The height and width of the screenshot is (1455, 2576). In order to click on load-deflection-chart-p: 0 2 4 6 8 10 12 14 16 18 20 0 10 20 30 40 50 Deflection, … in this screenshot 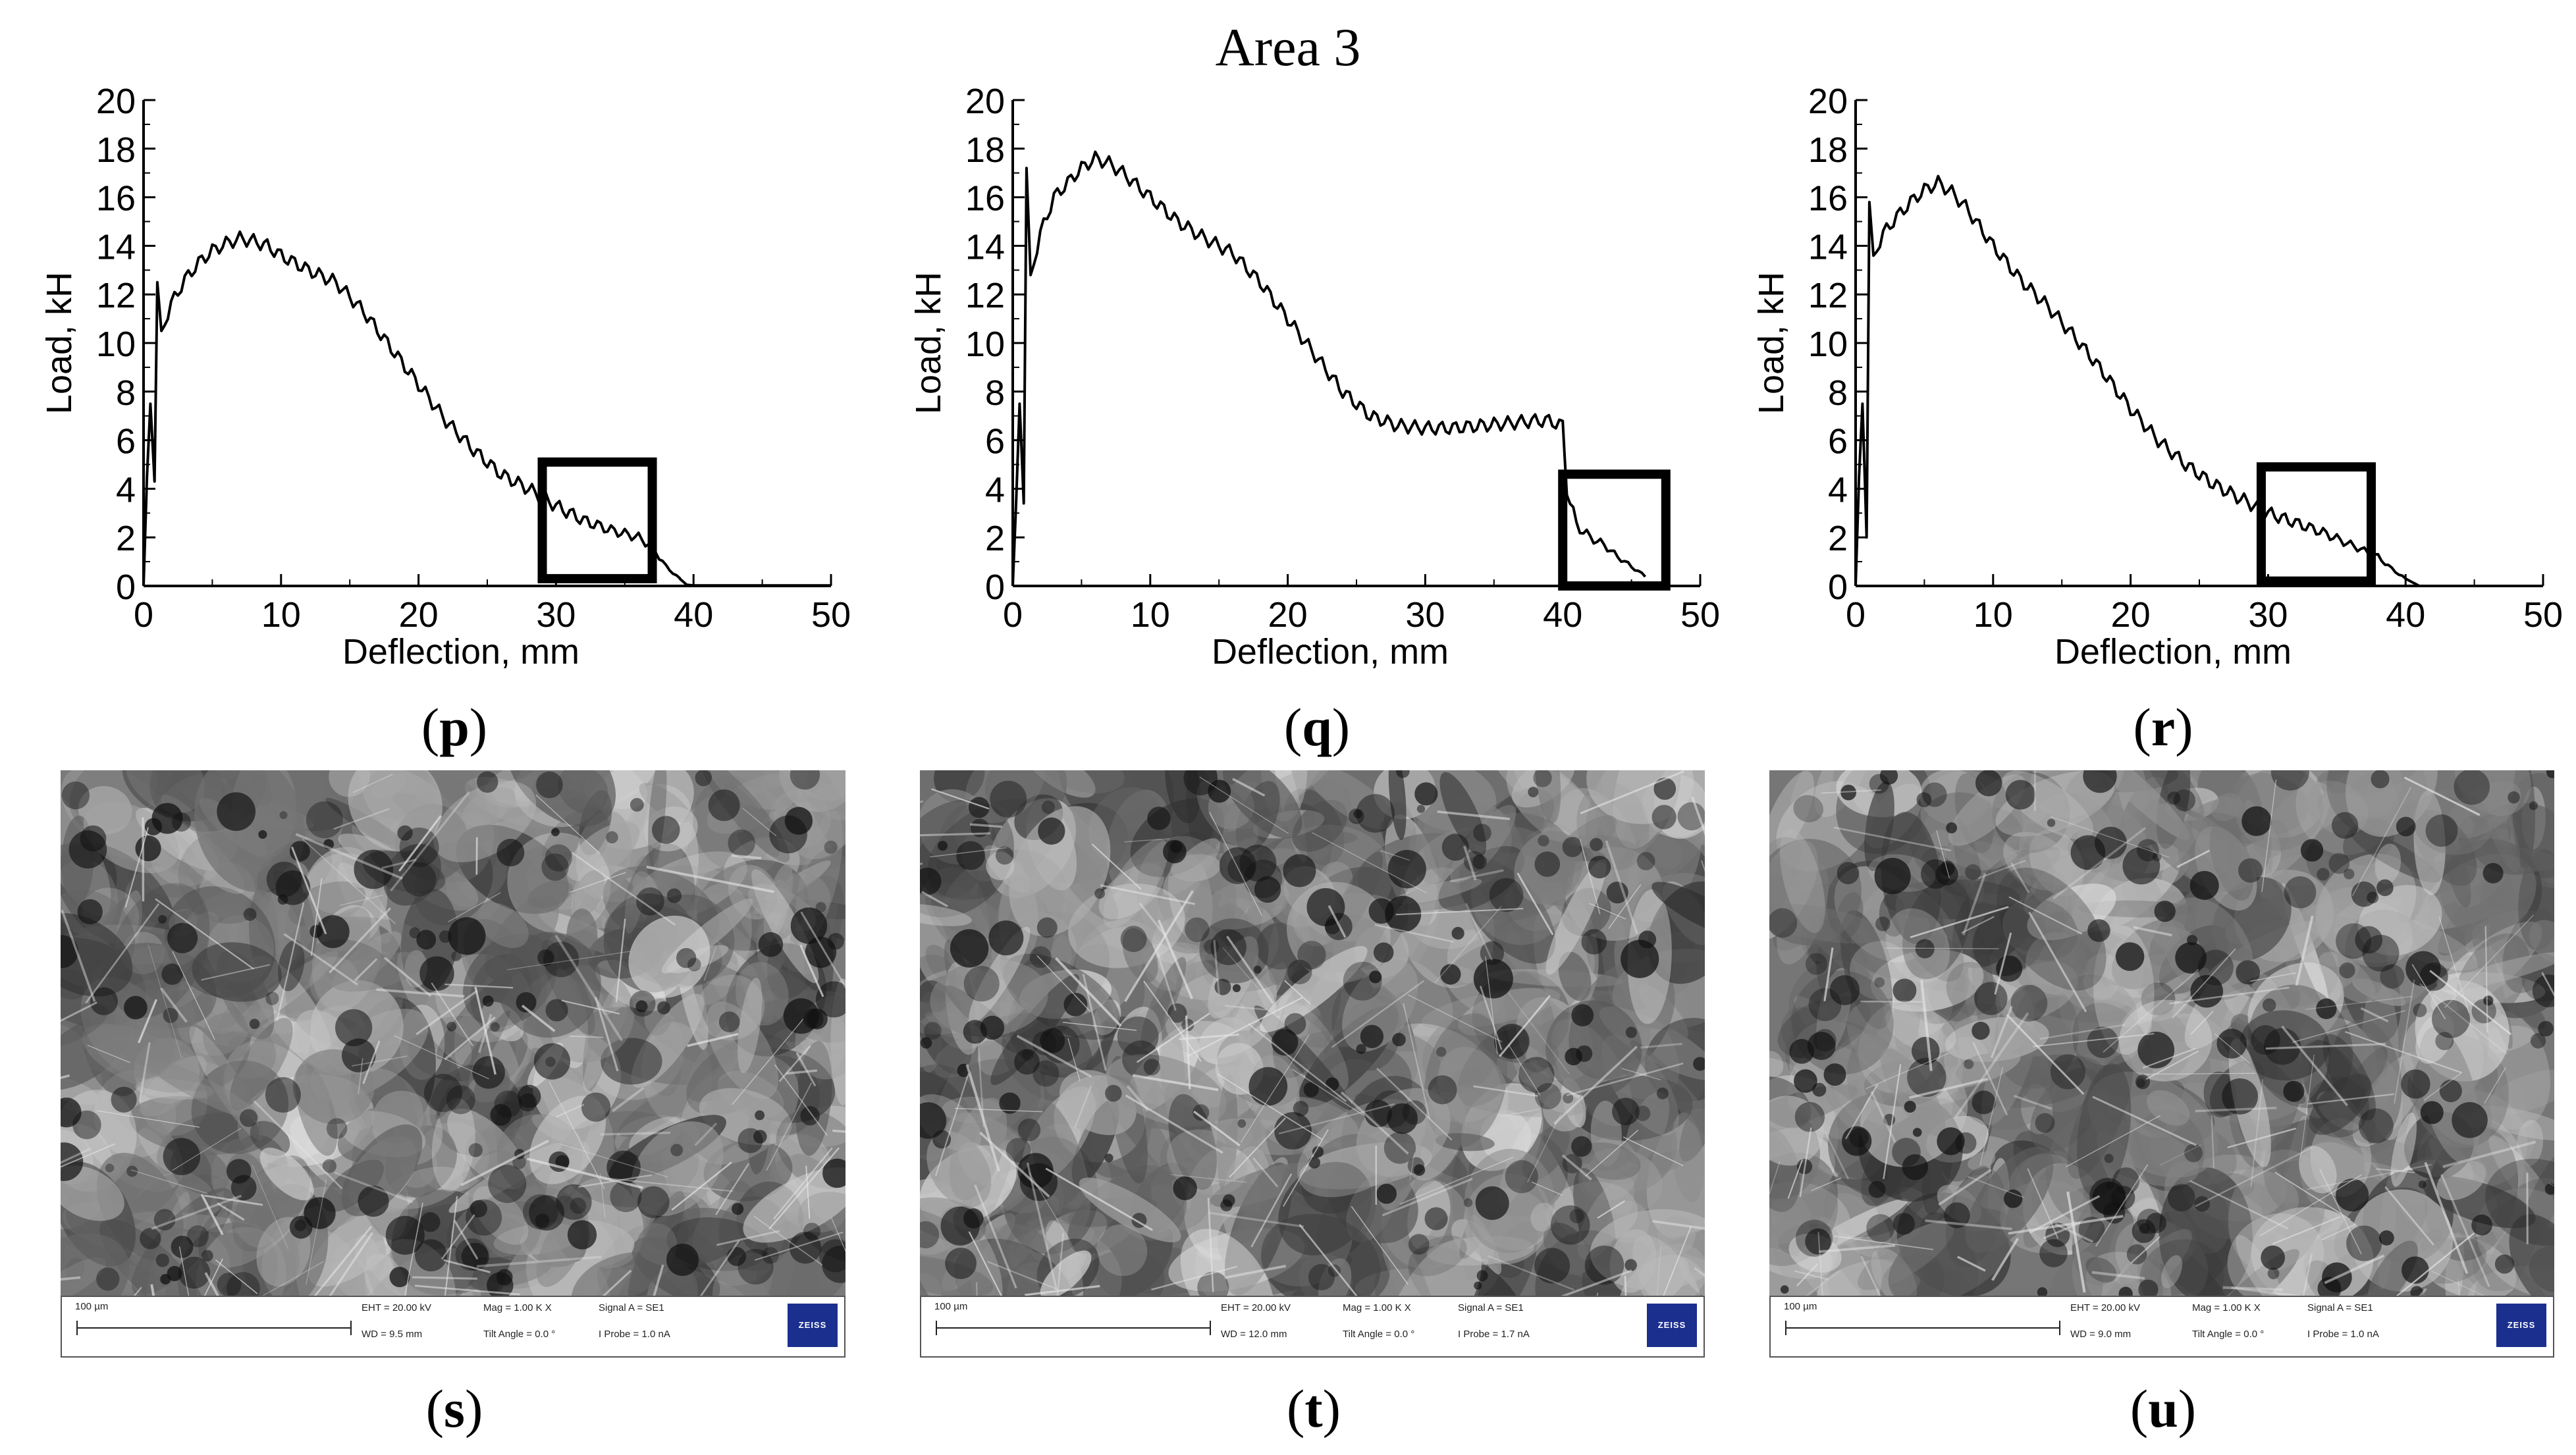, I will do `click(454, 382)`.